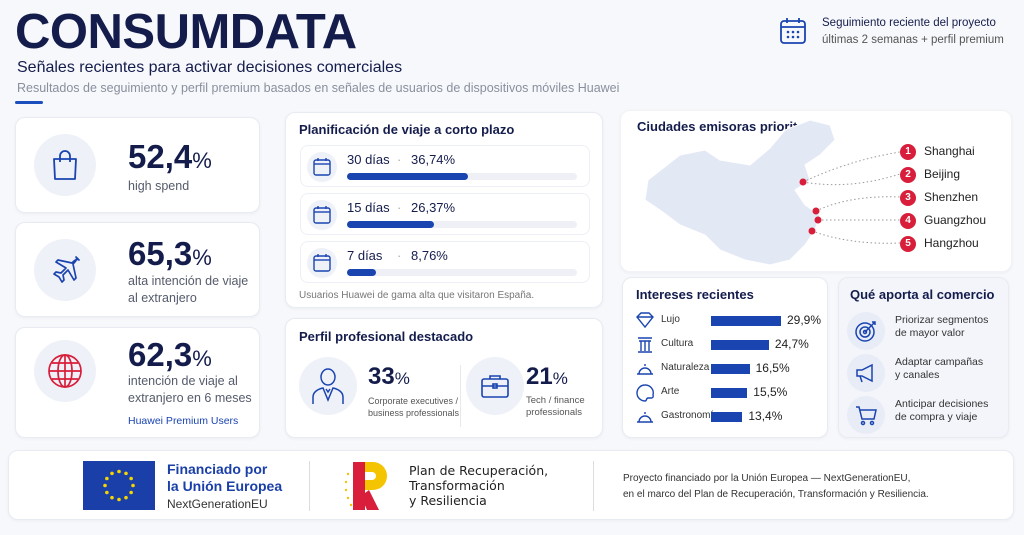 The height and width of the screenshot is (535, 1024). I want to click on cart-icon, so click(866, 415).